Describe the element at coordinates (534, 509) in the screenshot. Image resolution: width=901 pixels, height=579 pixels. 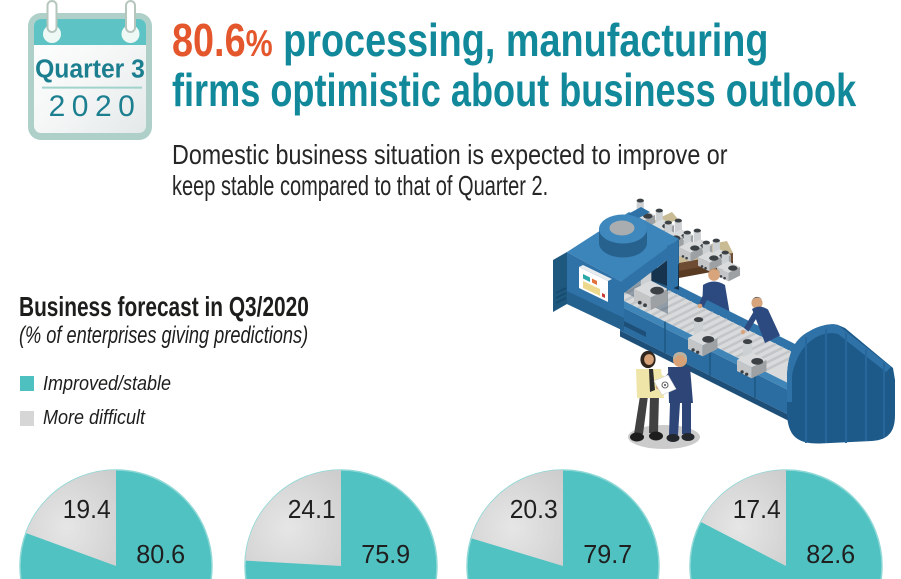
I see `svg-text: 20.3` at that location.